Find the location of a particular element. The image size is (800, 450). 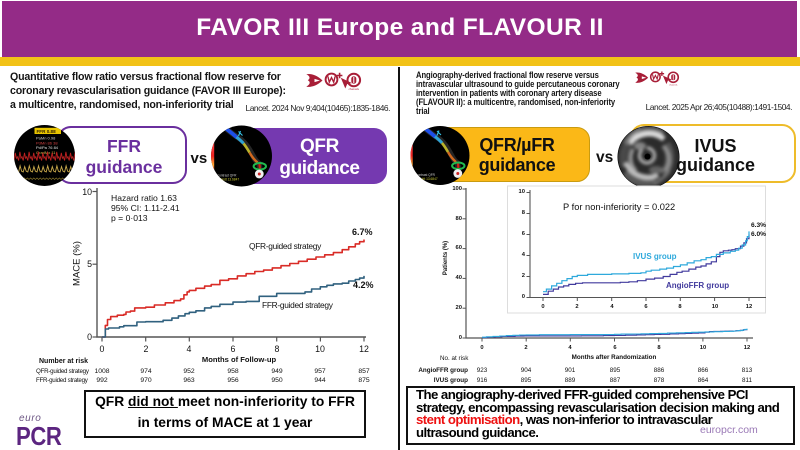

svg-text: FFR 0.88 is located at coordinates (47, 131).